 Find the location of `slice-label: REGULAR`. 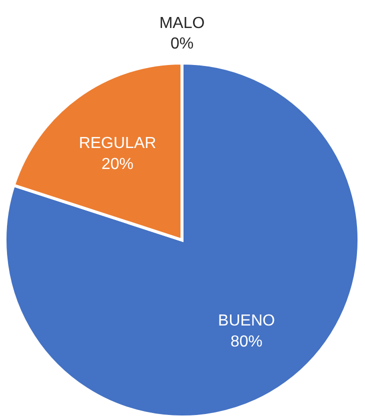

slice-label: REGULAR is located at coordinates (117, 143).